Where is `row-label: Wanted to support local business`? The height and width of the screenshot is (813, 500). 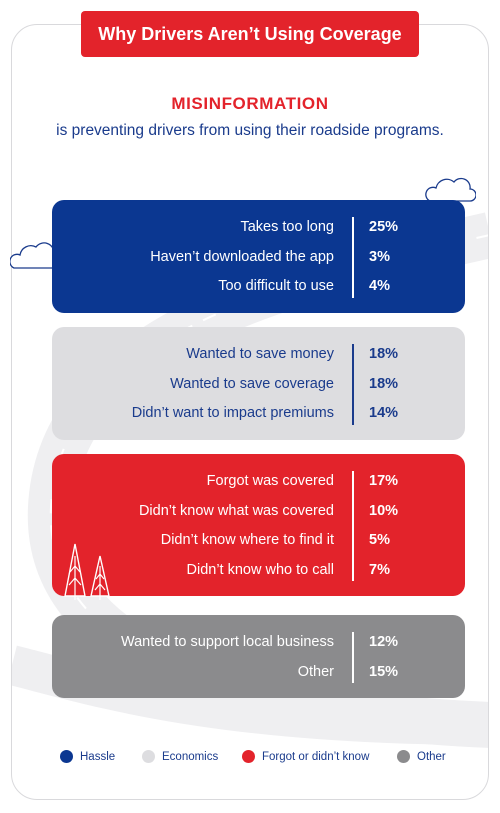
row-label: Wanted to support local business is located at coordinates (227, 642).